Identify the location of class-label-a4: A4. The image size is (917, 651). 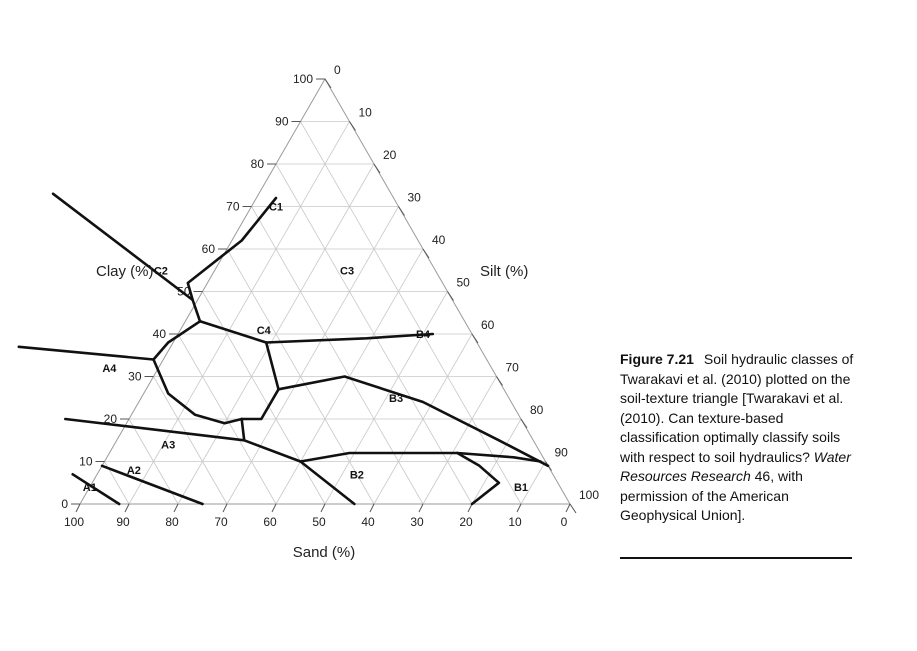
(109, 369).